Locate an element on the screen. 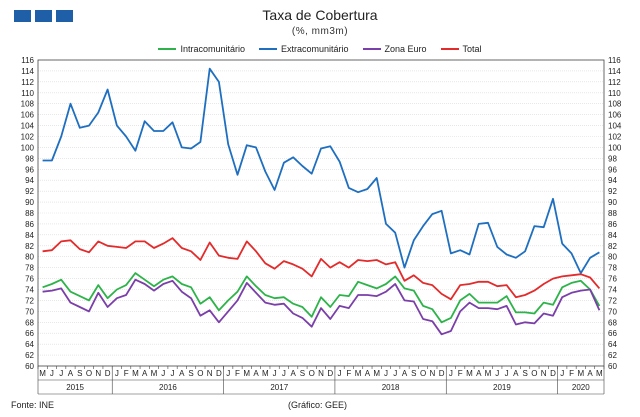  legend-item-intracomunitario: Intracomunitário is located at coordinates (201, 49).